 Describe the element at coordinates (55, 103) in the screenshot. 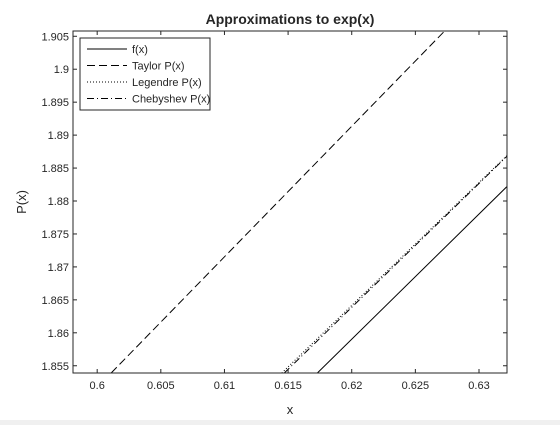

I see `y-tick-label: 1.895` at that location.